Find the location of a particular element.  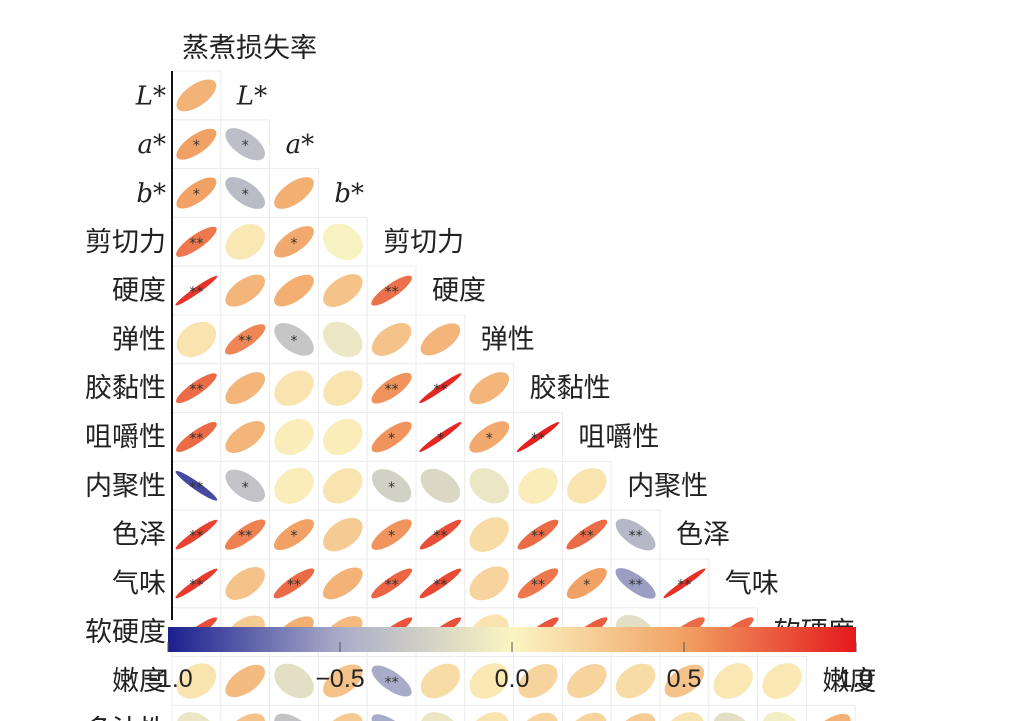

column-label: a* is located at coordinates (300, 145).